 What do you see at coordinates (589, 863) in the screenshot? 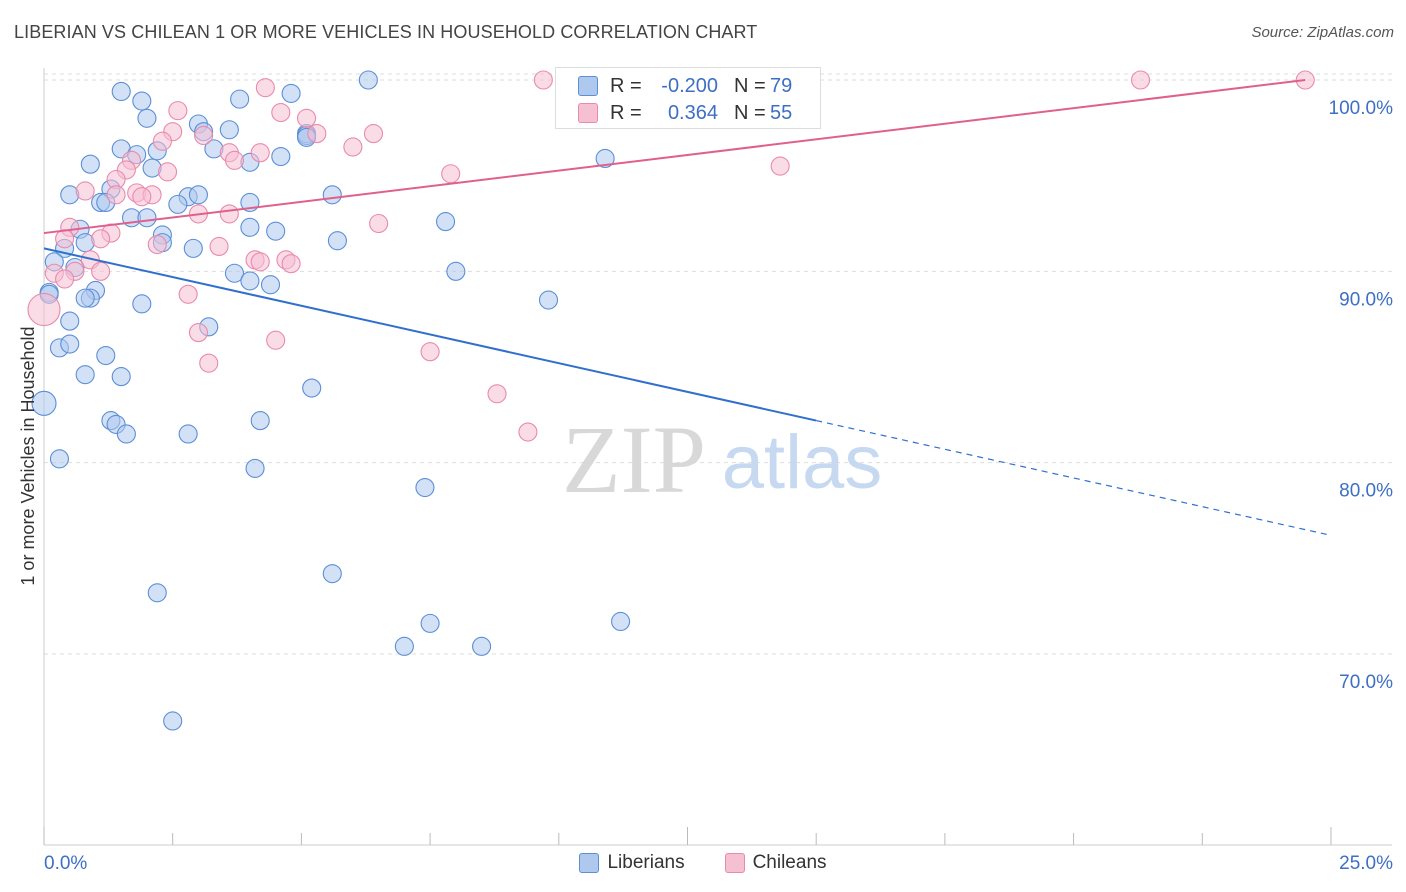
I see `blue-swatch` at bounding box center [589, 863].